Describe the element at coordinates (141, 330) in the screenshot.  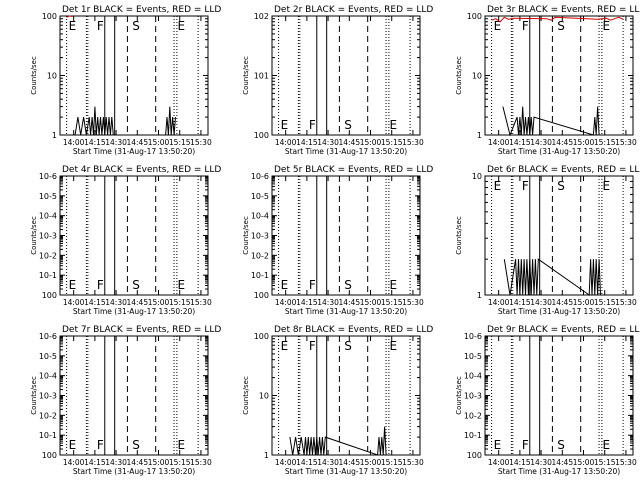
I see `chart-title: Det 7r BLACK = Events, RED = LLD` at that location.